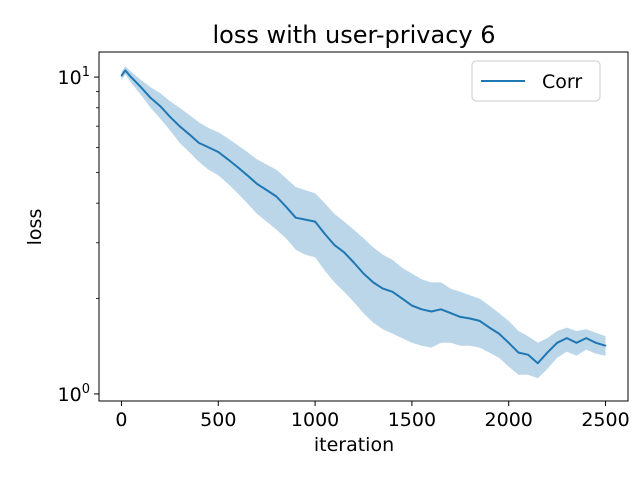  What do you see at coordinates (121, 420) in the screenshot?
I see `x-tick-label: 0` at bounding box center [121, 420].